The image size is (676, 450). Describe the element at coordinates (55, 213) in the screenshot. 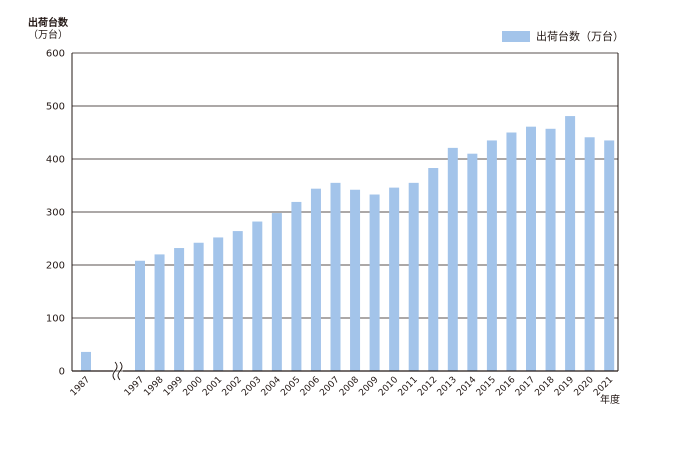

I see `y-tick-label: 300` at that location.